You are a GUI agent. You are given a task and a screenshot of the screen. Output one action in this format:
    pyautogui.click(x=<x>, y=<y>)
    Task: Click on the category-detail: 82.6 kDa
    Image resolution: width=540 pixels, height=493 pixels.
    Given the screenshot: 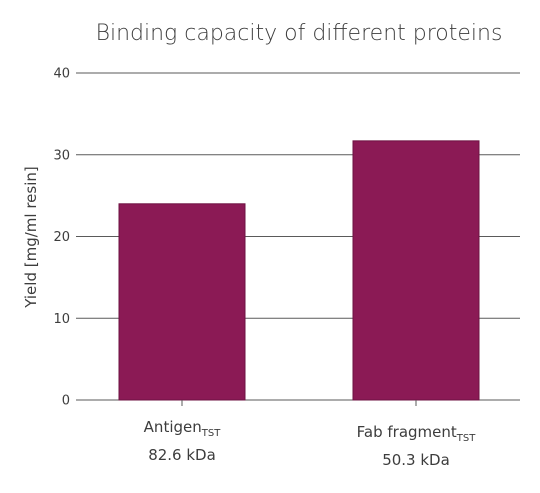 What is the action you would take?
    pyautogui.click(x=182, y=455)
    